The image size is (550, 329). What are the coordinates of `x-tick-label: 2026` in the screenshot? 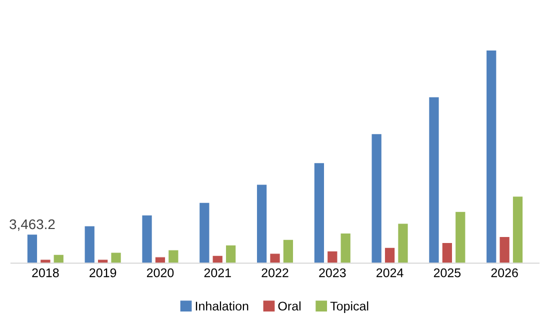 It's located at (504, 273).